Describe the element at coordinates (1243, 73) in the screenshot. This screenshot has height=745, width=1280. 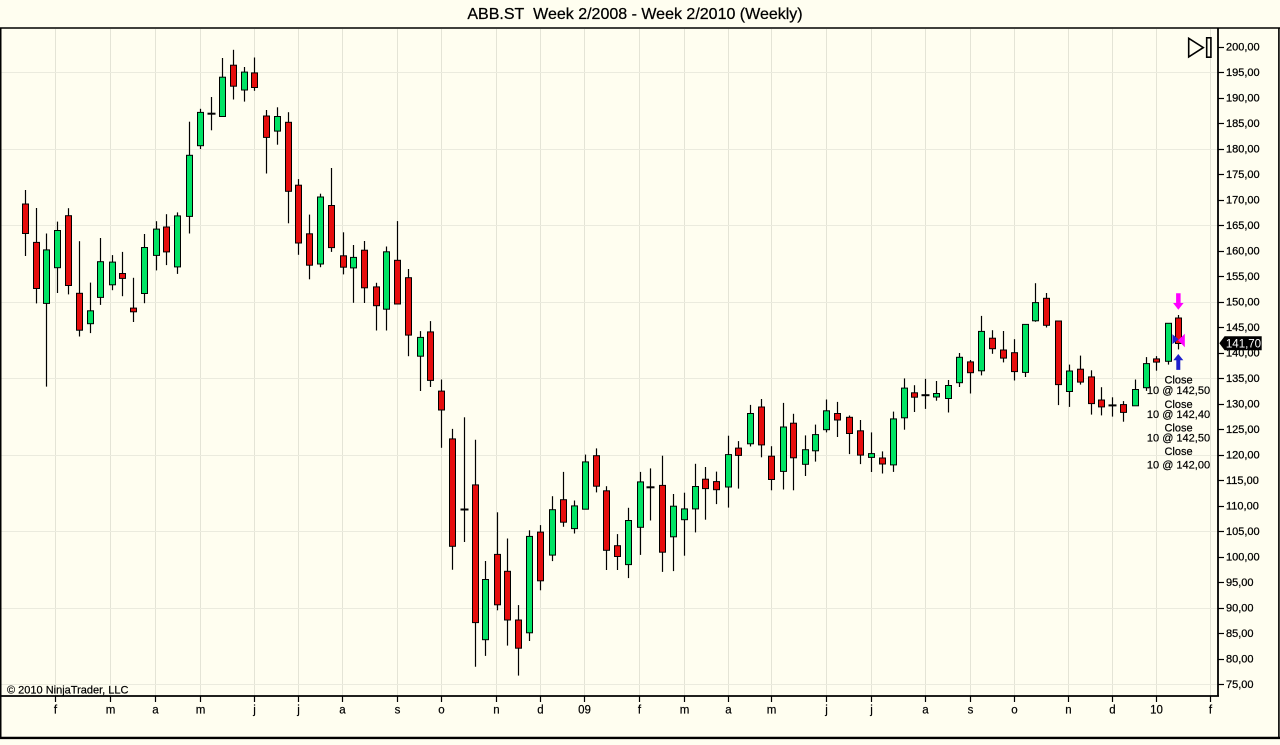
I see `svg-text: 195,00` at that location.